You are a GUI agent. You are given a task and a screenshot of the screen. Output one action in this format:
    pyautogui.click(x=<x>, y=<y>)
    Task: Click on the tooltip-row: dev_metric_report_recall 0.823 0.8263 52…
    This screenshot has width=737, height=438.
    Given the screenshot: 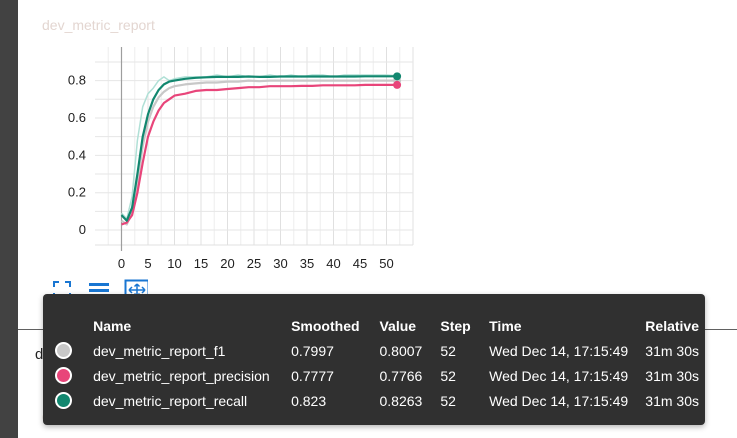 What is the action you would take?
    pyautogui.click(x=380, y=400)
    